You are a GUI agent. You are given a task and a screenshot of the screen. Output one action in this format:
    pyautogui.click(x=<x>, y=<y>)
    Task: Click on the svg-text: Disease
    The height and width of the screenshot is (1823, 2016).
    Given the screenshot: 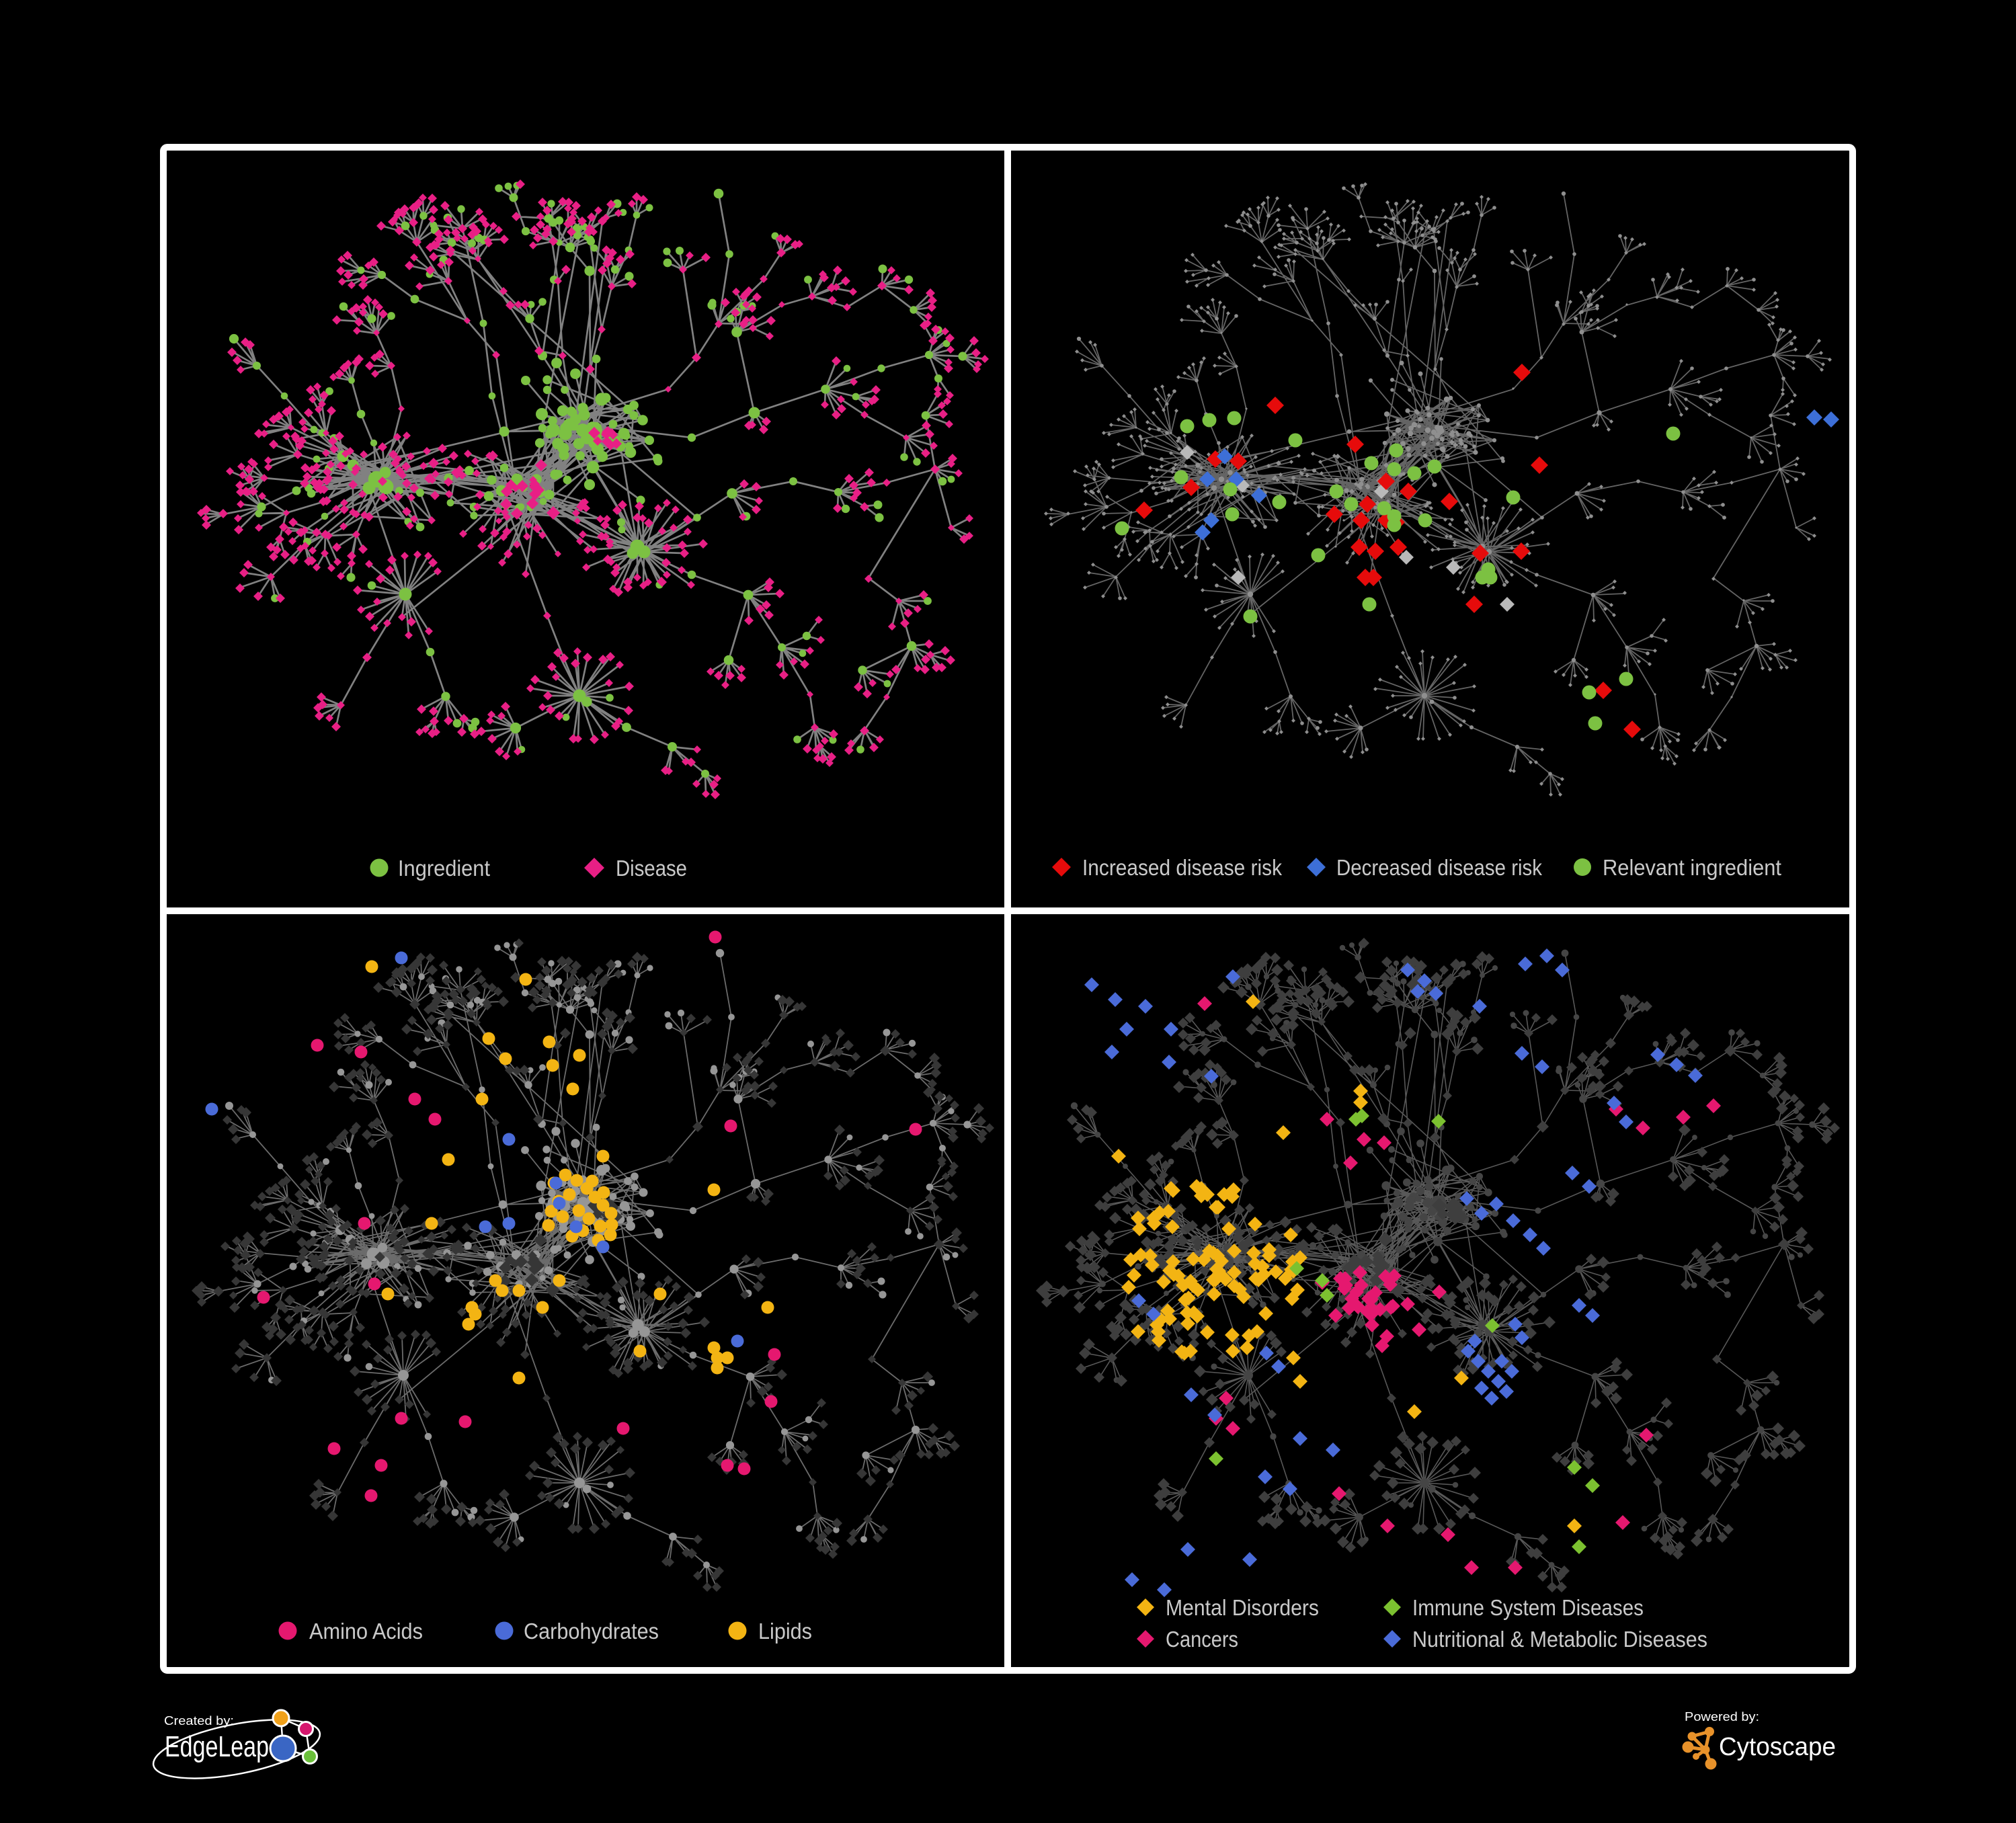 What is the action you would take?
    pyautogui.click(x=651, y=868)
    